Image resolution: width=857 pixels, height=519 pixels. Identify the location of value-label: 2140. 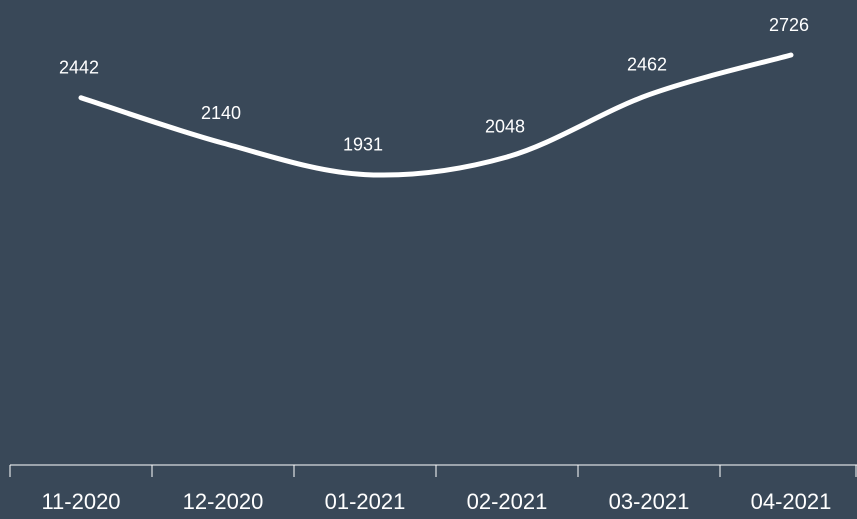
(221, 113).